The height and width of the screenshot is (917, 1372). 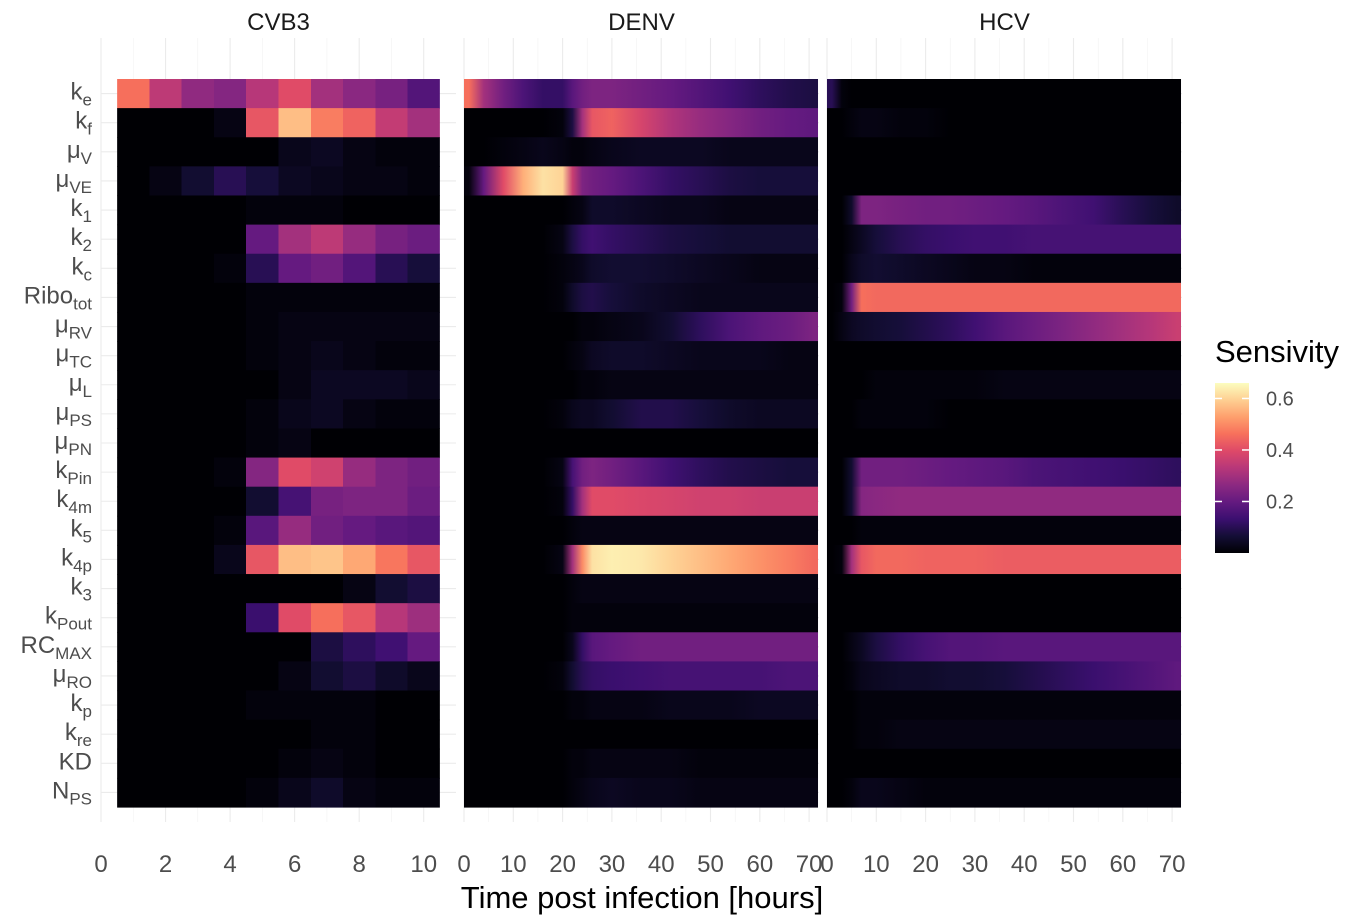 What do you see at coordinates (73, 653) in the screenshot?
I see `parameter-subscript: MAX` at bounding box center [73, 653].